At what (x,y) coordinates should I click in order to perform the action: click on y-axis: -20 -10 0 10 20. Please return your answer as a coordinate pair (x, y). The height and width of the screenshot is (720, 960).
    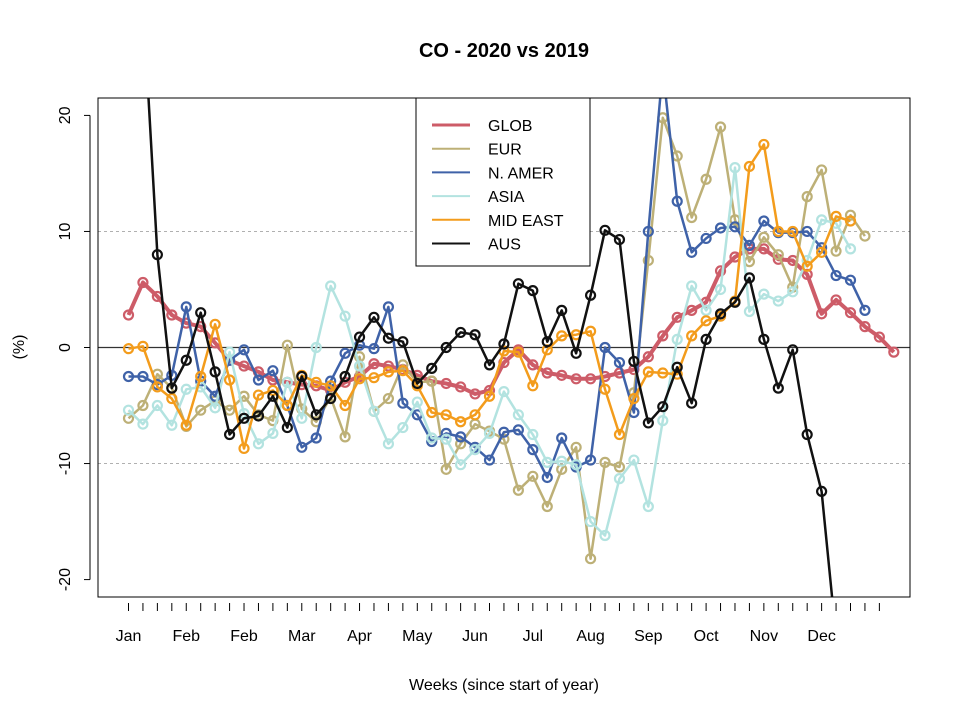
    Looking at the image, I should click on (74, 348).